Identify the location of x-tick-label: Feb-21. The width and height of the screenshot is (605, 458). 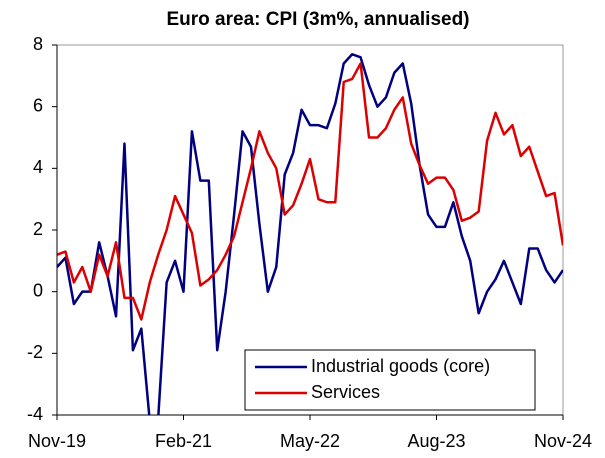
(183, 441).